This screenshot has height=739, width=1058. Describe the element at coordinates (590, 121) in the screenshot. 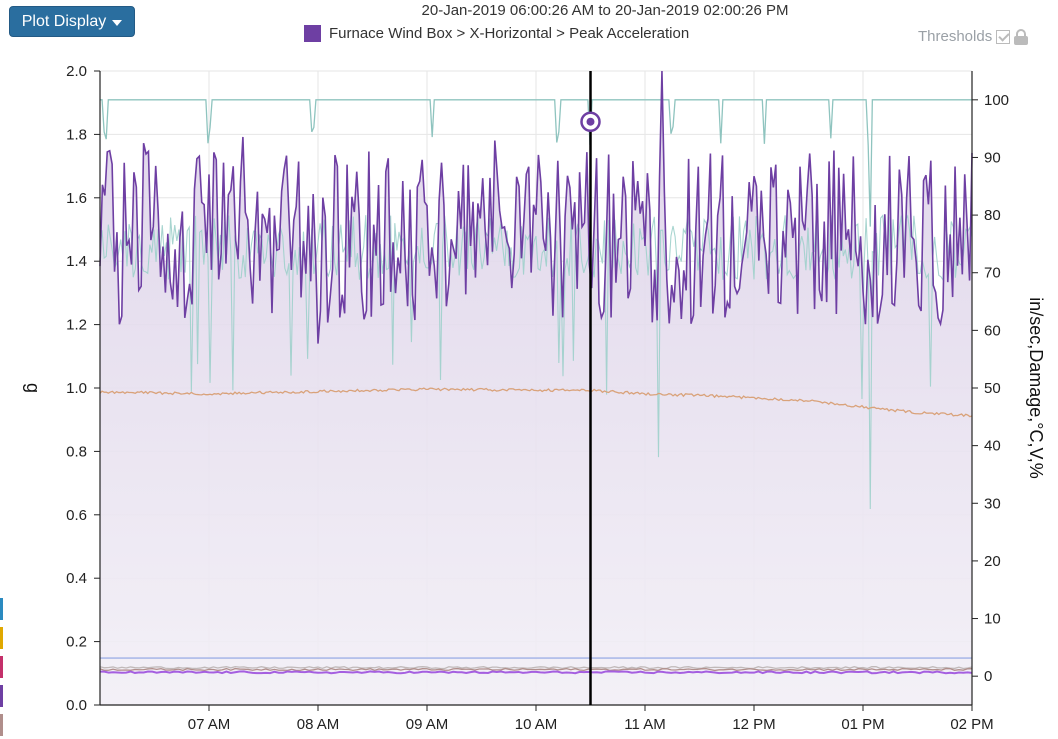

I see `cursor-marker-dot` at that location.